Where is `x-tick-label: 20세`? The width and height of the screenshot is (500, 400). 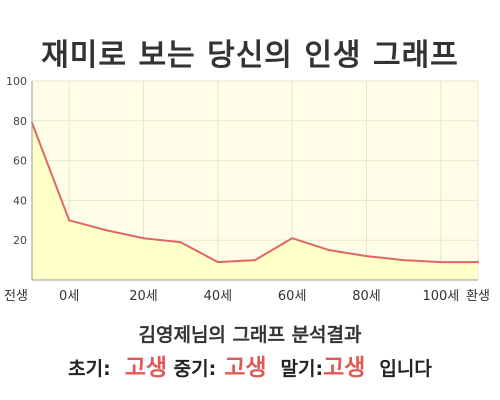 x-tick-label: 20세 is located at coordinates (143, 296).